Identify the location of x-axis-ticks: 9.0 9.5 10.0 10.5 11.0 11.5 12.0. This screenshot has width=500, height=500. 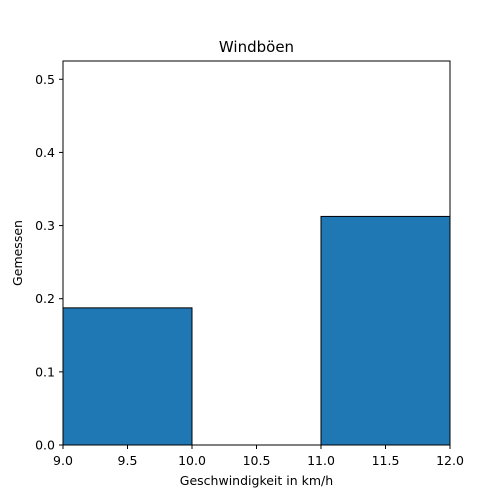
(258, 456).